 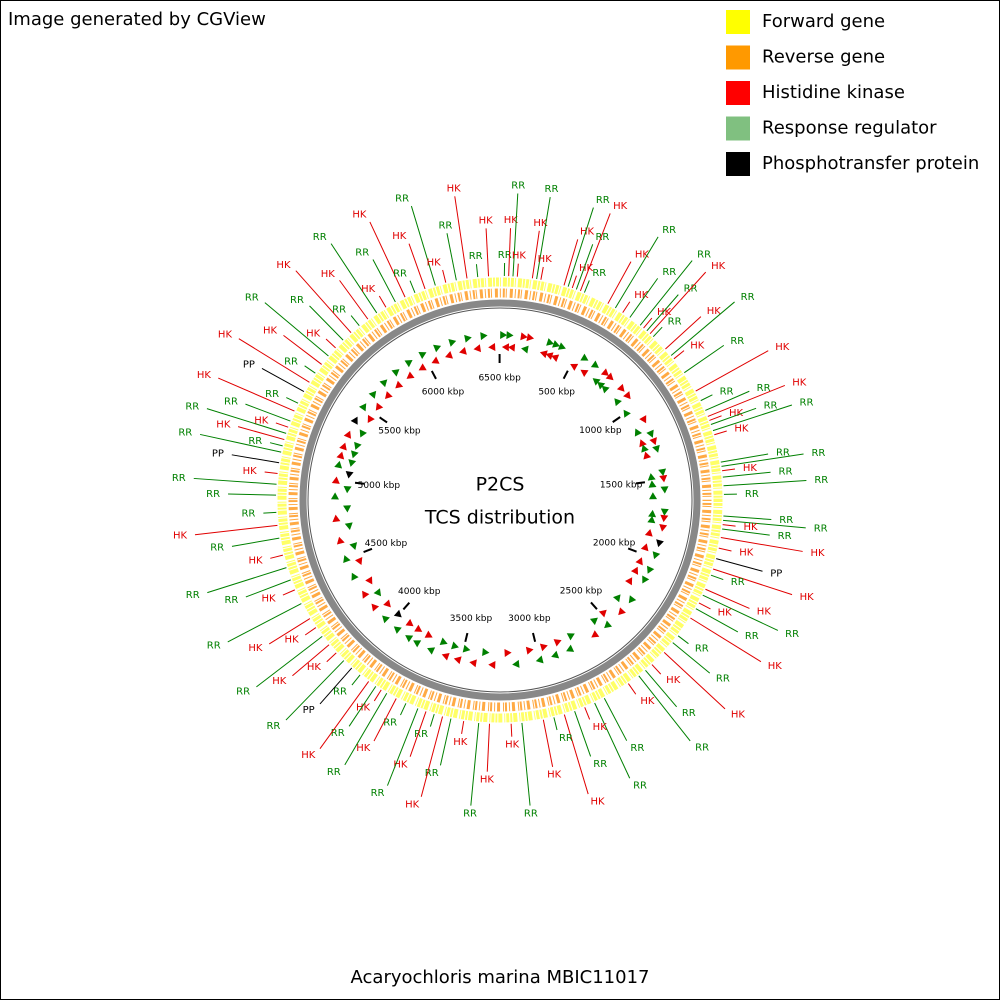 I want to click on tick-label: 1500 kbp, so click(x=621, y=486).